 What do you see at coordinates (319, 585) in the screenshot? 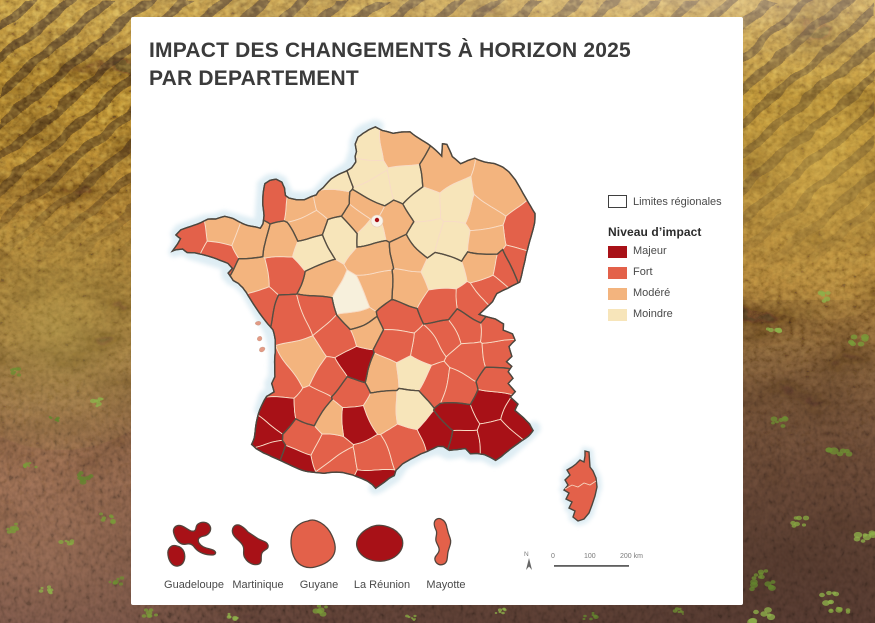
I see `svg-text: Guyane` at bounding box center [319, 585].